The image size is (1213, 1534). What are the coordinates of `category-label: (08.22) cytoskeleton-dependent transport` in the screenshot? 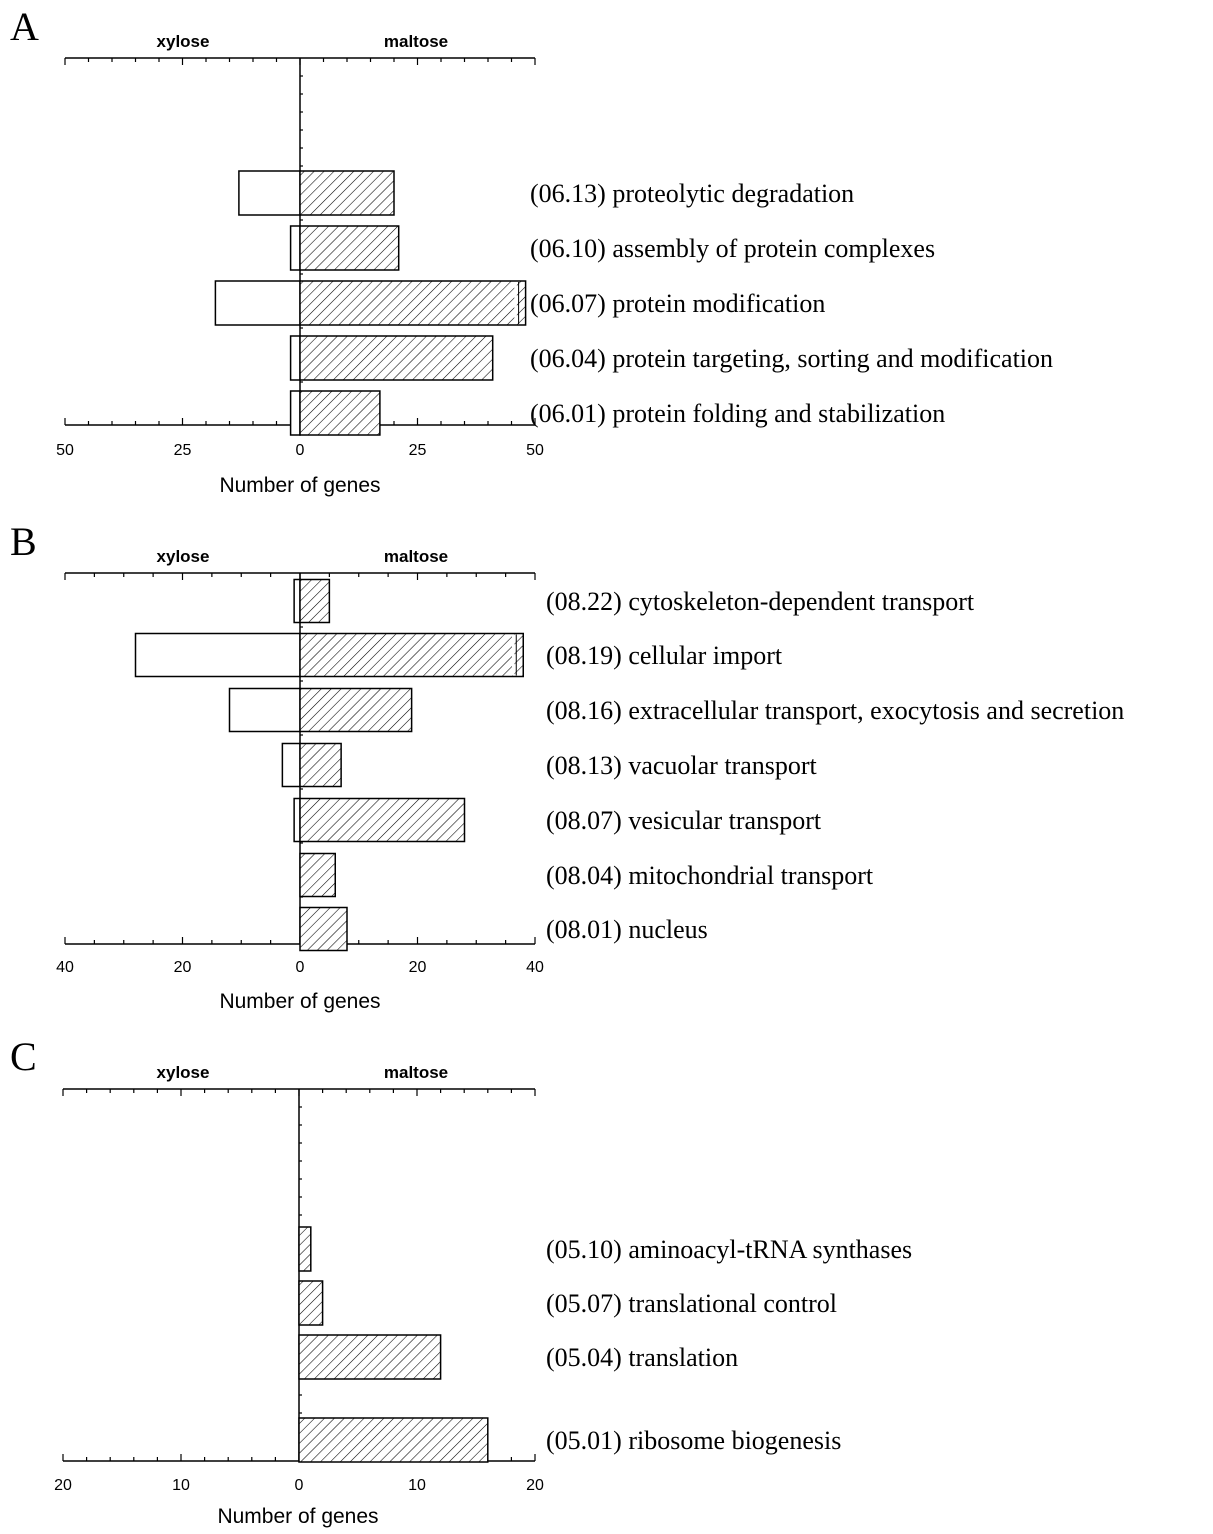 It's located at (760, 601).